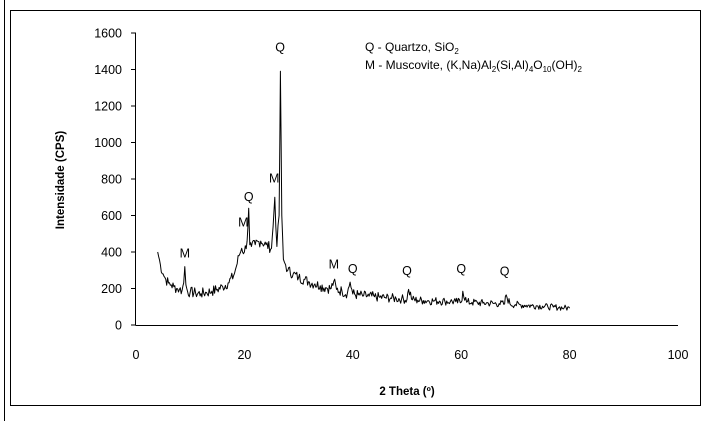  Describe the element at coordinates (136, 355) in the screenshot. I see `x-tick-label: 0` at that location.